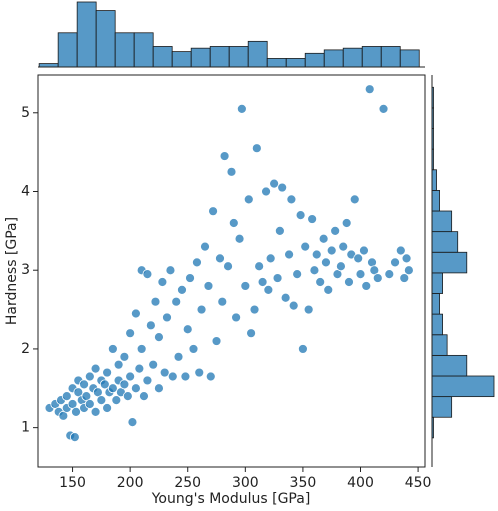  I want to click on x-tick-label: 300, so click(245, 483).